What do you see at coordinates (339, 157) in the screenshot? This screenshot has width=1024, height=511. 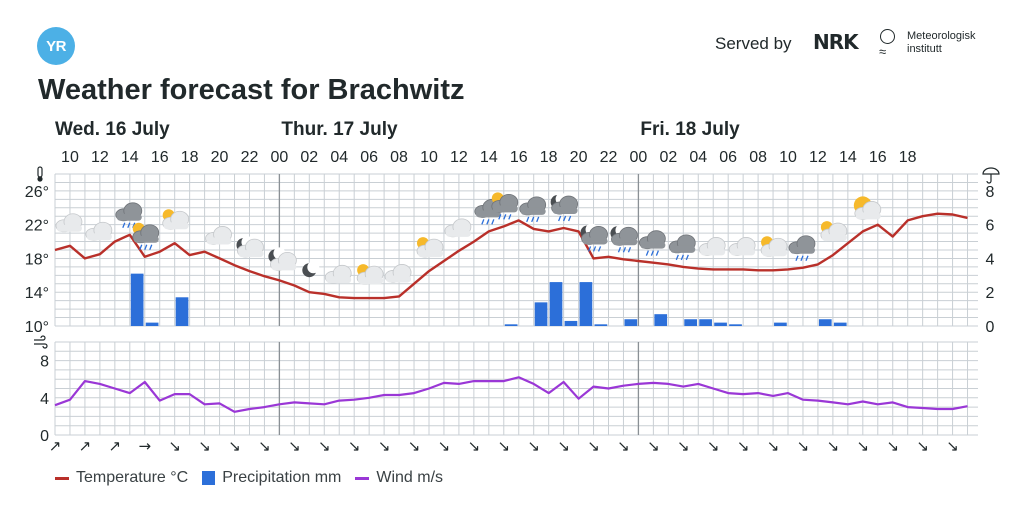 I see `hour-tick-label: 04` at bounding box center [339, 157].